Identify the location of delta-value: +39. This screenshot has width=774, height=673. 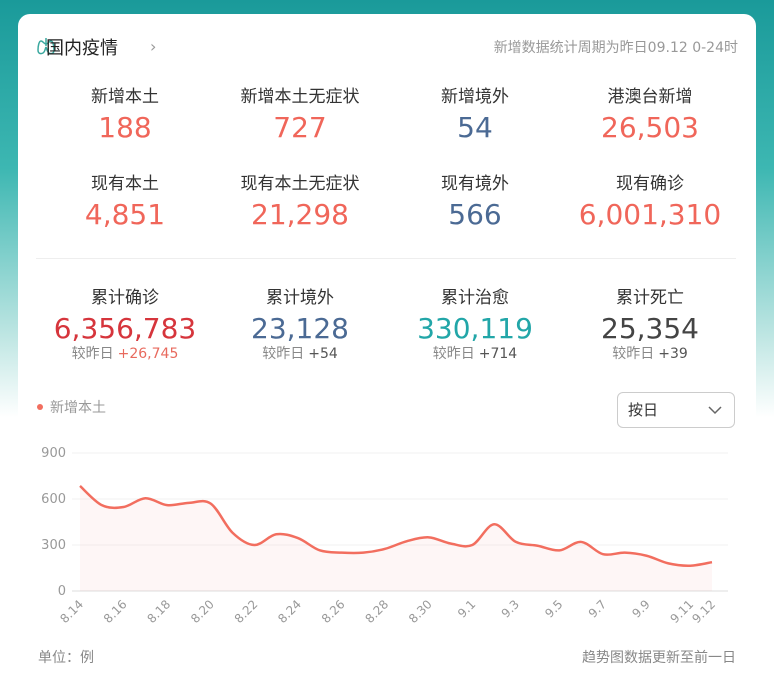
(673, 354).